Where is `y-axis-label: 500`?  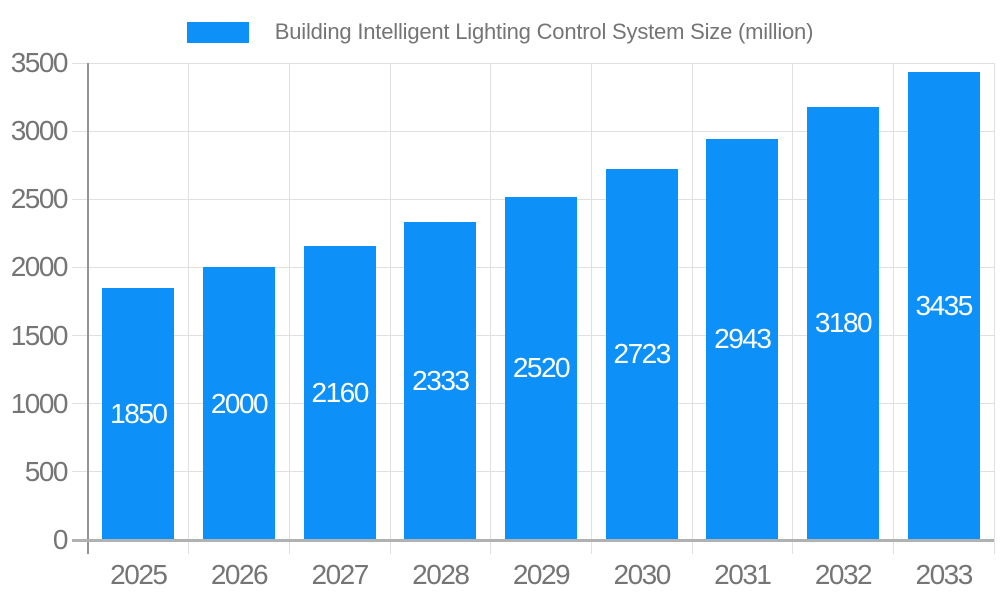 y-axis-label: 500 is located at coordinates (46, 471).